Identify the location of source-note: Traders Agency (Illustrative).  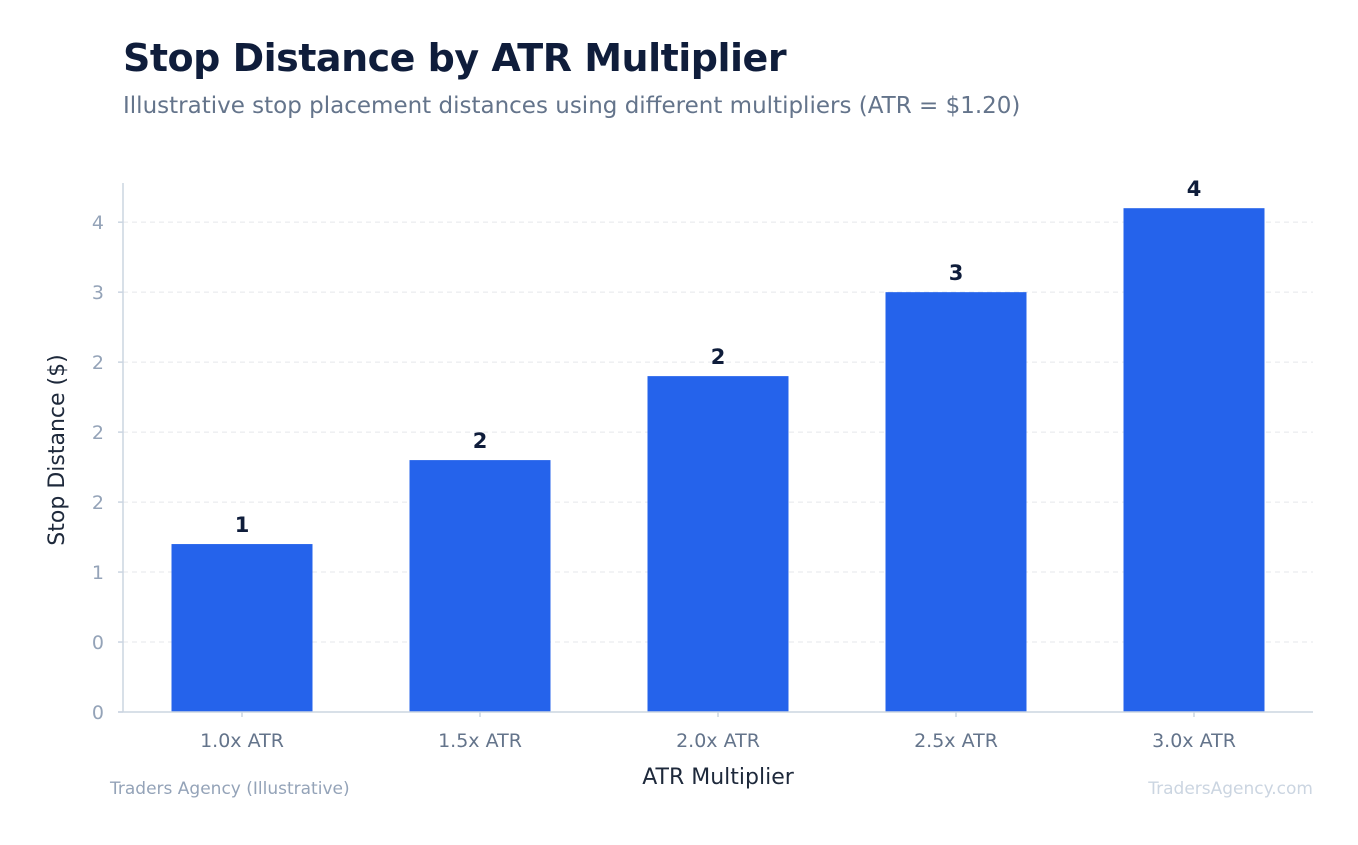
(230, 789).